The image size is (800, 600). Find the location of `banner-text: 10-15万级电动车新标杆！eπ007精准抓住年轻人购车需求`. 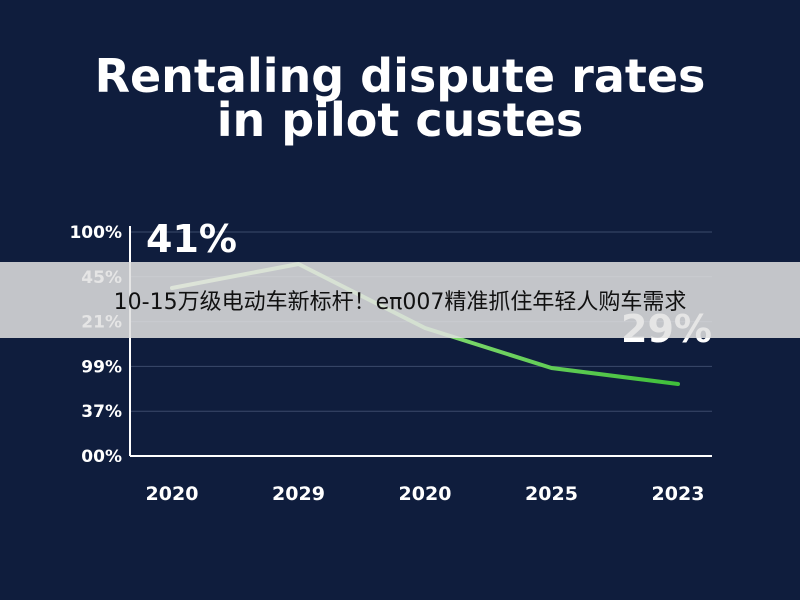

banner-text: 10-15万级电动车新标杆！eπ007精准抓住年轻人购车需求 is located at coordinates (400, 302).